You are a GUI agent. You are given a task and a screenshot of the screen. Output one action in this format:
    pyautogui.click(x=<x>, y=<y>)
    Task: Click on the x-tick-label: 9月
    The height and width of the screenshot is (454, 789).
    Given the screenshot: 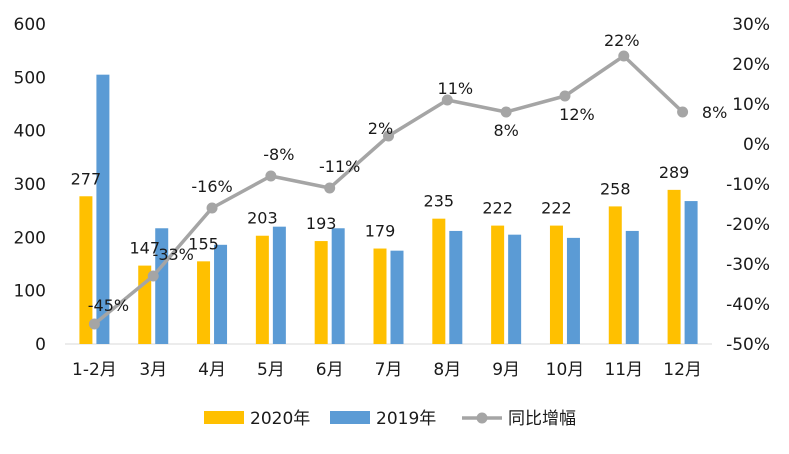 What is the action you would take?
    pyautogui.click(x=506, y=370)
    